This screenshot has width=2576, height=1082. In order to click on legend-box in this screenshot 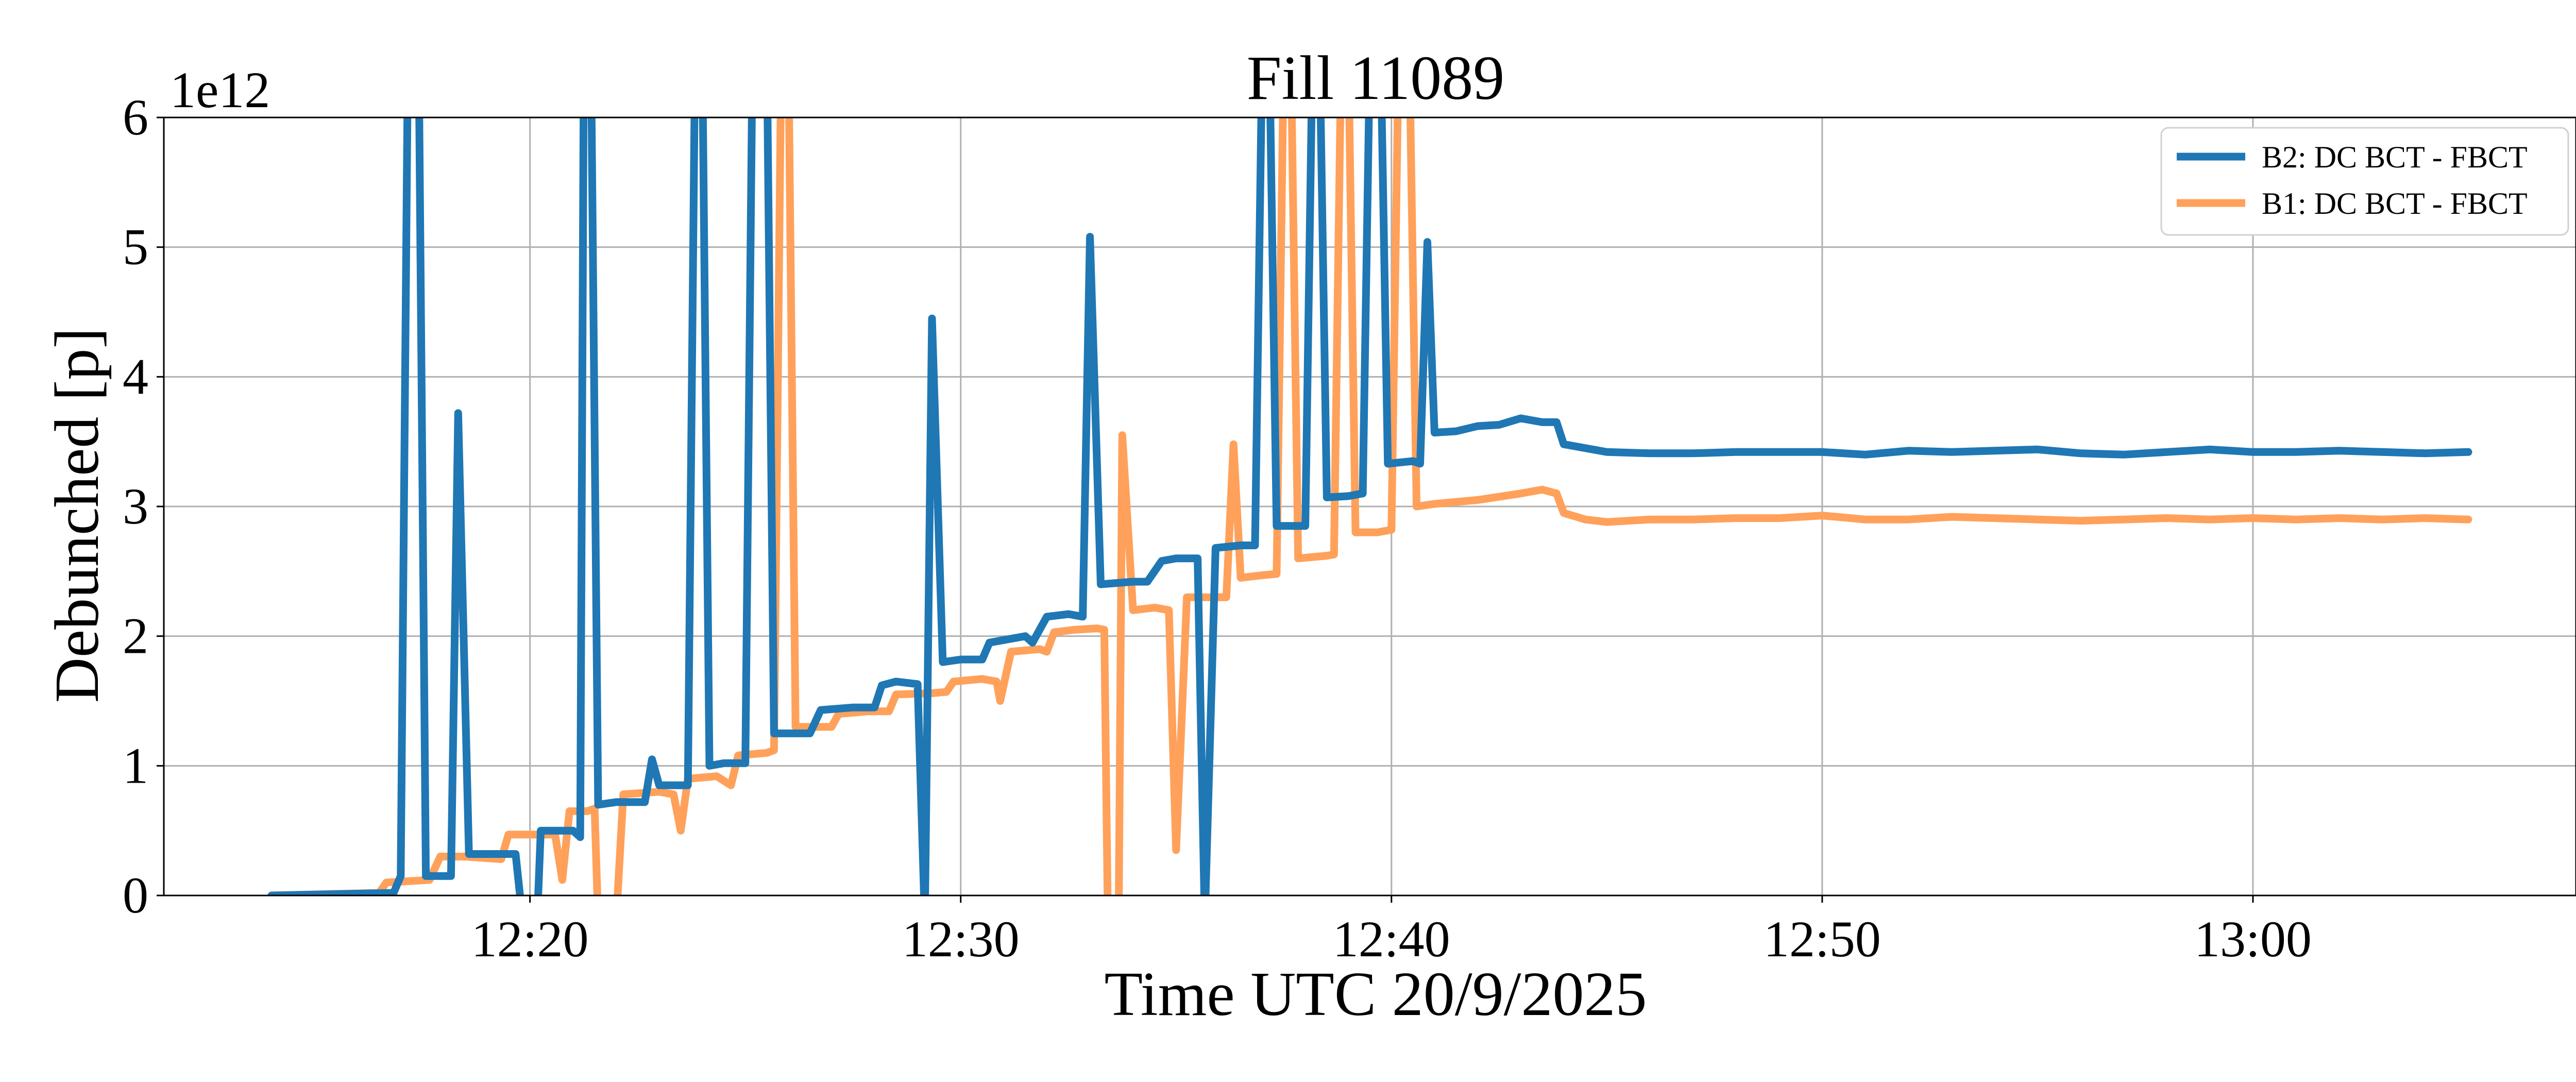, I will do `click(2365, 181)`.